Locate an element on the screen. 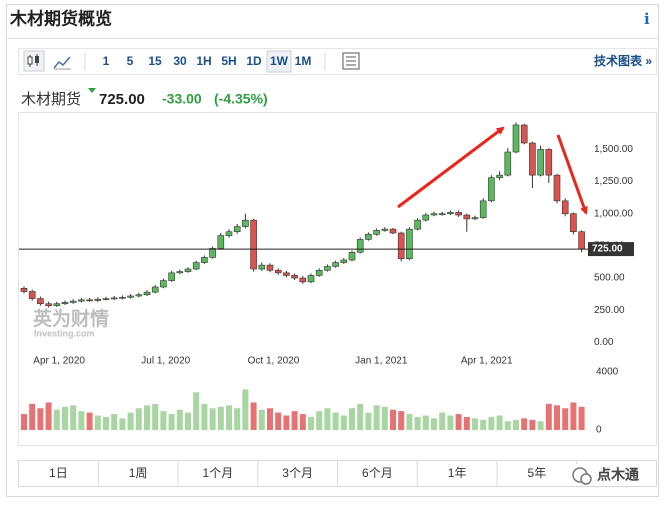 The image size is (666, 508). interval-button: 5 is located at coordinates (130, 61).